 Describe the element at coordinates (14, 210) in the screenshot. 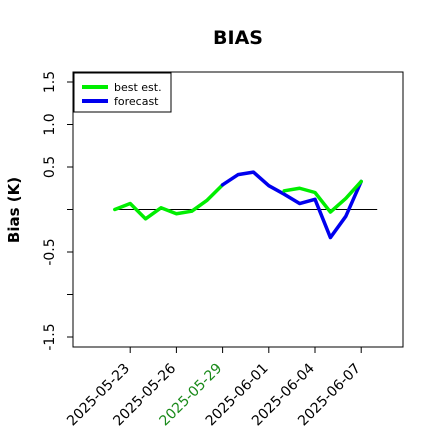

I see `y-axis-label: Bias (K)` at that location.